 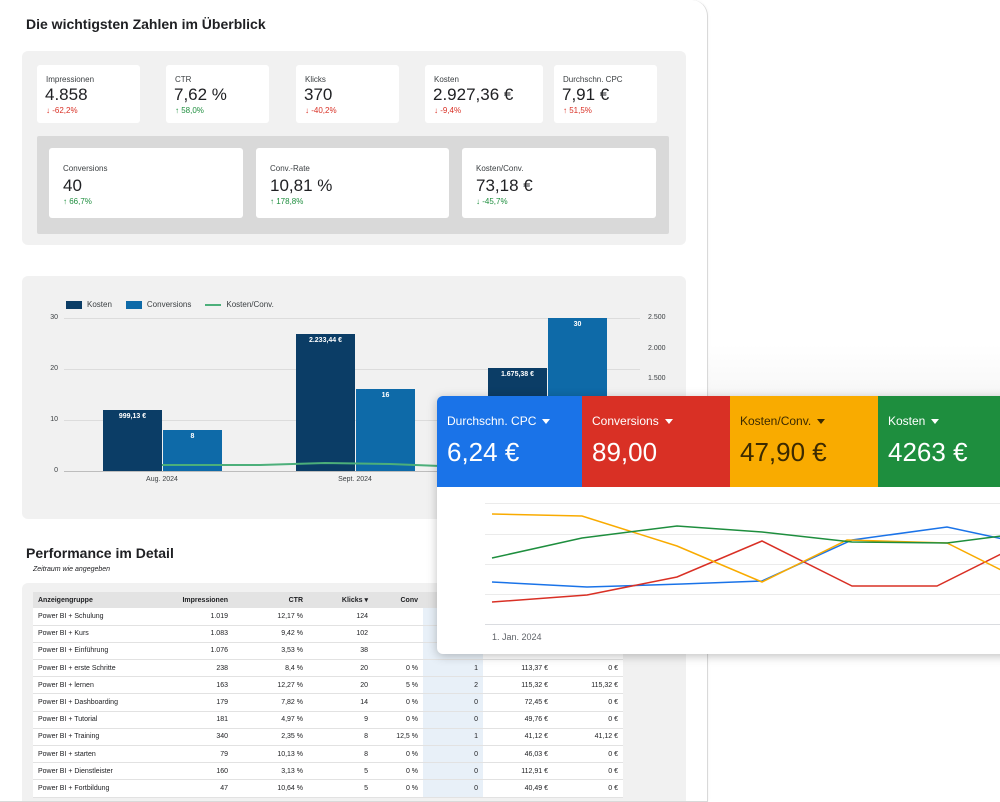 What do you see at coordinates (385, 430) in the screenshot?
I see `bar-conversions` at bounding box center [385, 430].